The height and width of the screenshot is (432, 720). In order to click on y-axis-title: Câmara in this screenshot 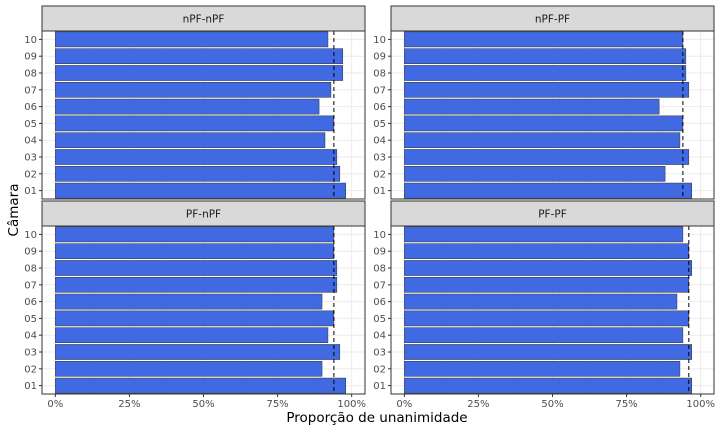, I will do `click(14, 210)`.